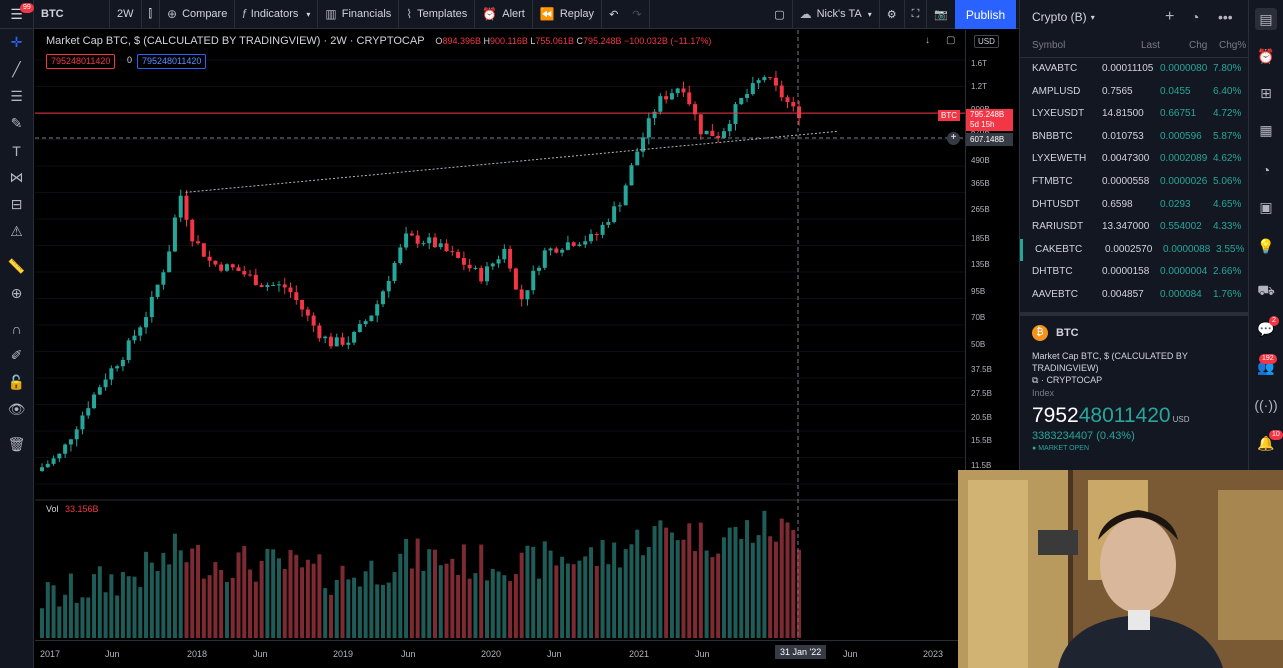 Image resolution: width=1283 pixels, height=668 pixels. What do you see at coordinates (16, 42) in the screenshot?
I see `crosshair-icon: ✛` at bounding box center [16, 42].